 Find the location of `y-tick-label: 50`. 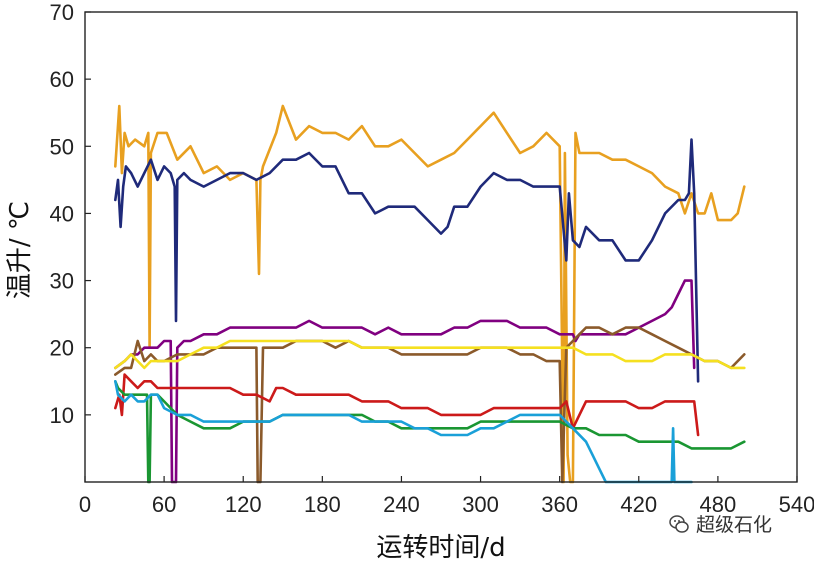

y-tick-label: 50 is located at coordinates (62, 146).